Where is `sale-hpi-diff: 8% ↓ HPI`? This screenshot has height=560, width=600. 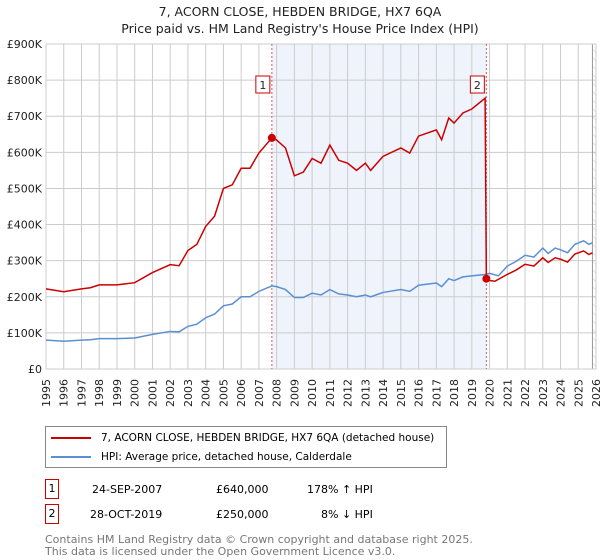 sale-hpi-diff: 8% ↓ HPI is located at coordinates (347, 514).